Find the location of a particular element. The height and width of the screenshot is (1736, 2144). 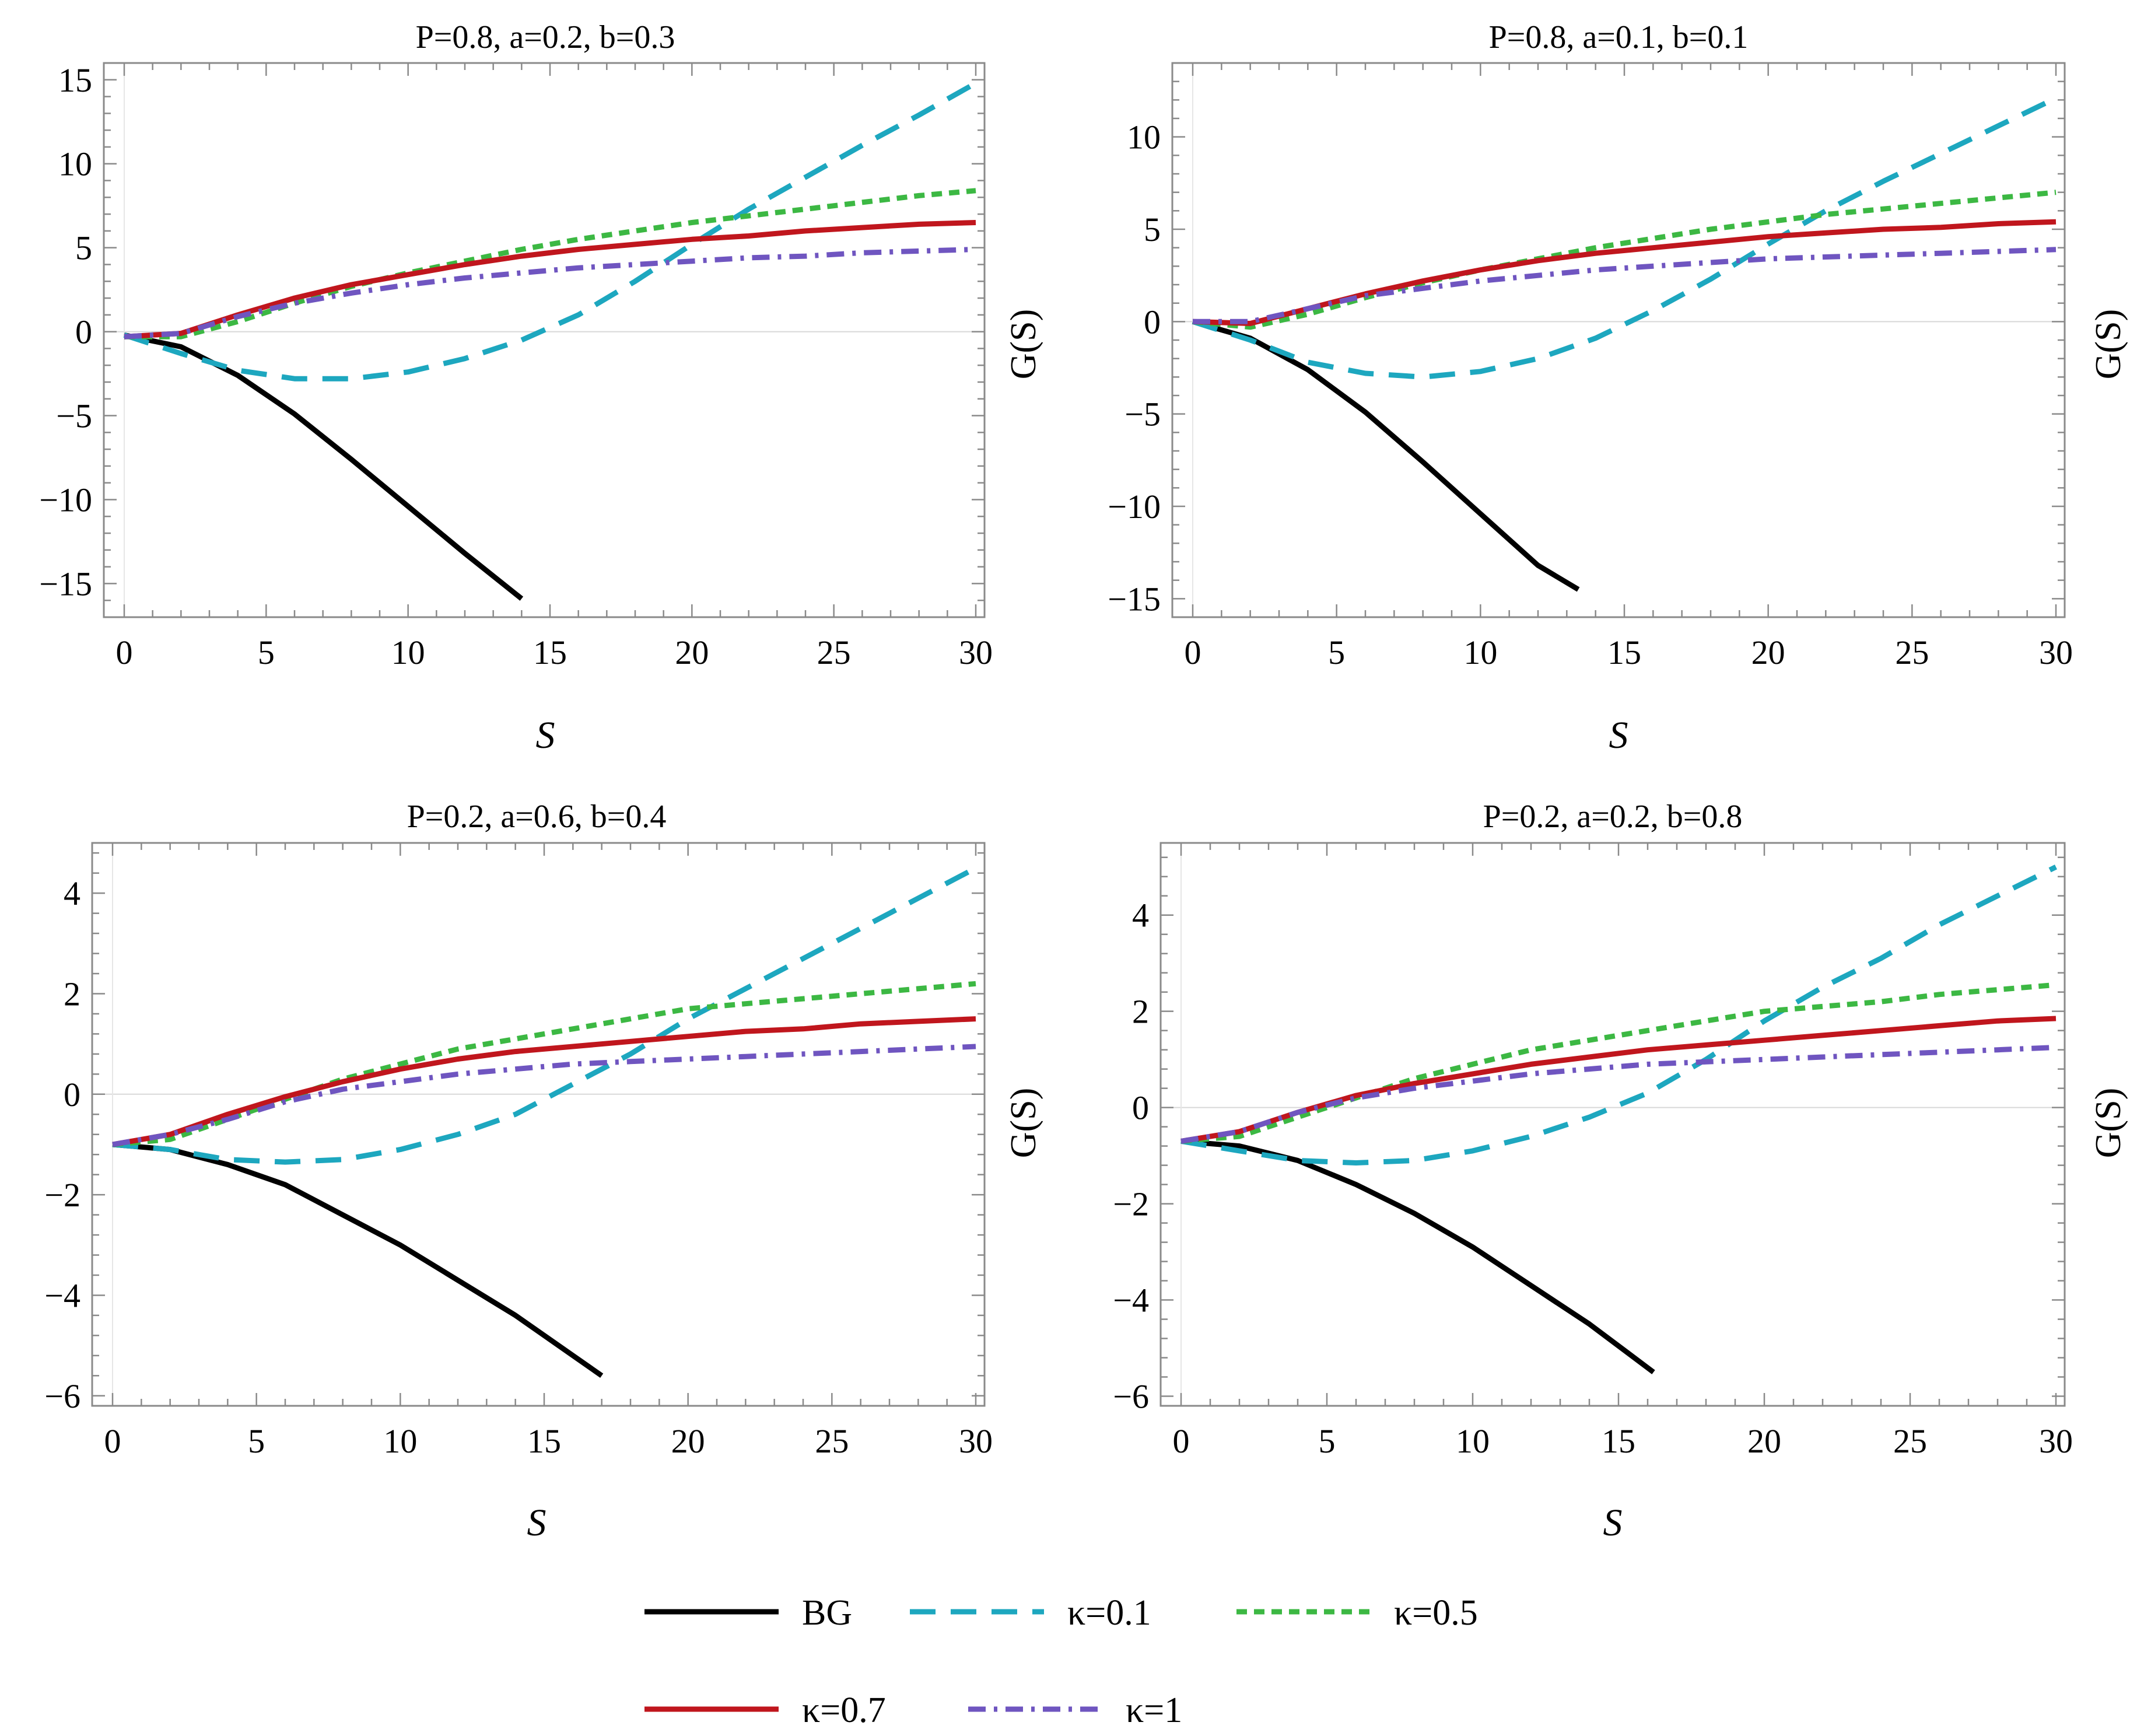

chart-title: P=0.2, a=0.2, b=0.8 is located at coordinates (1613, 817).